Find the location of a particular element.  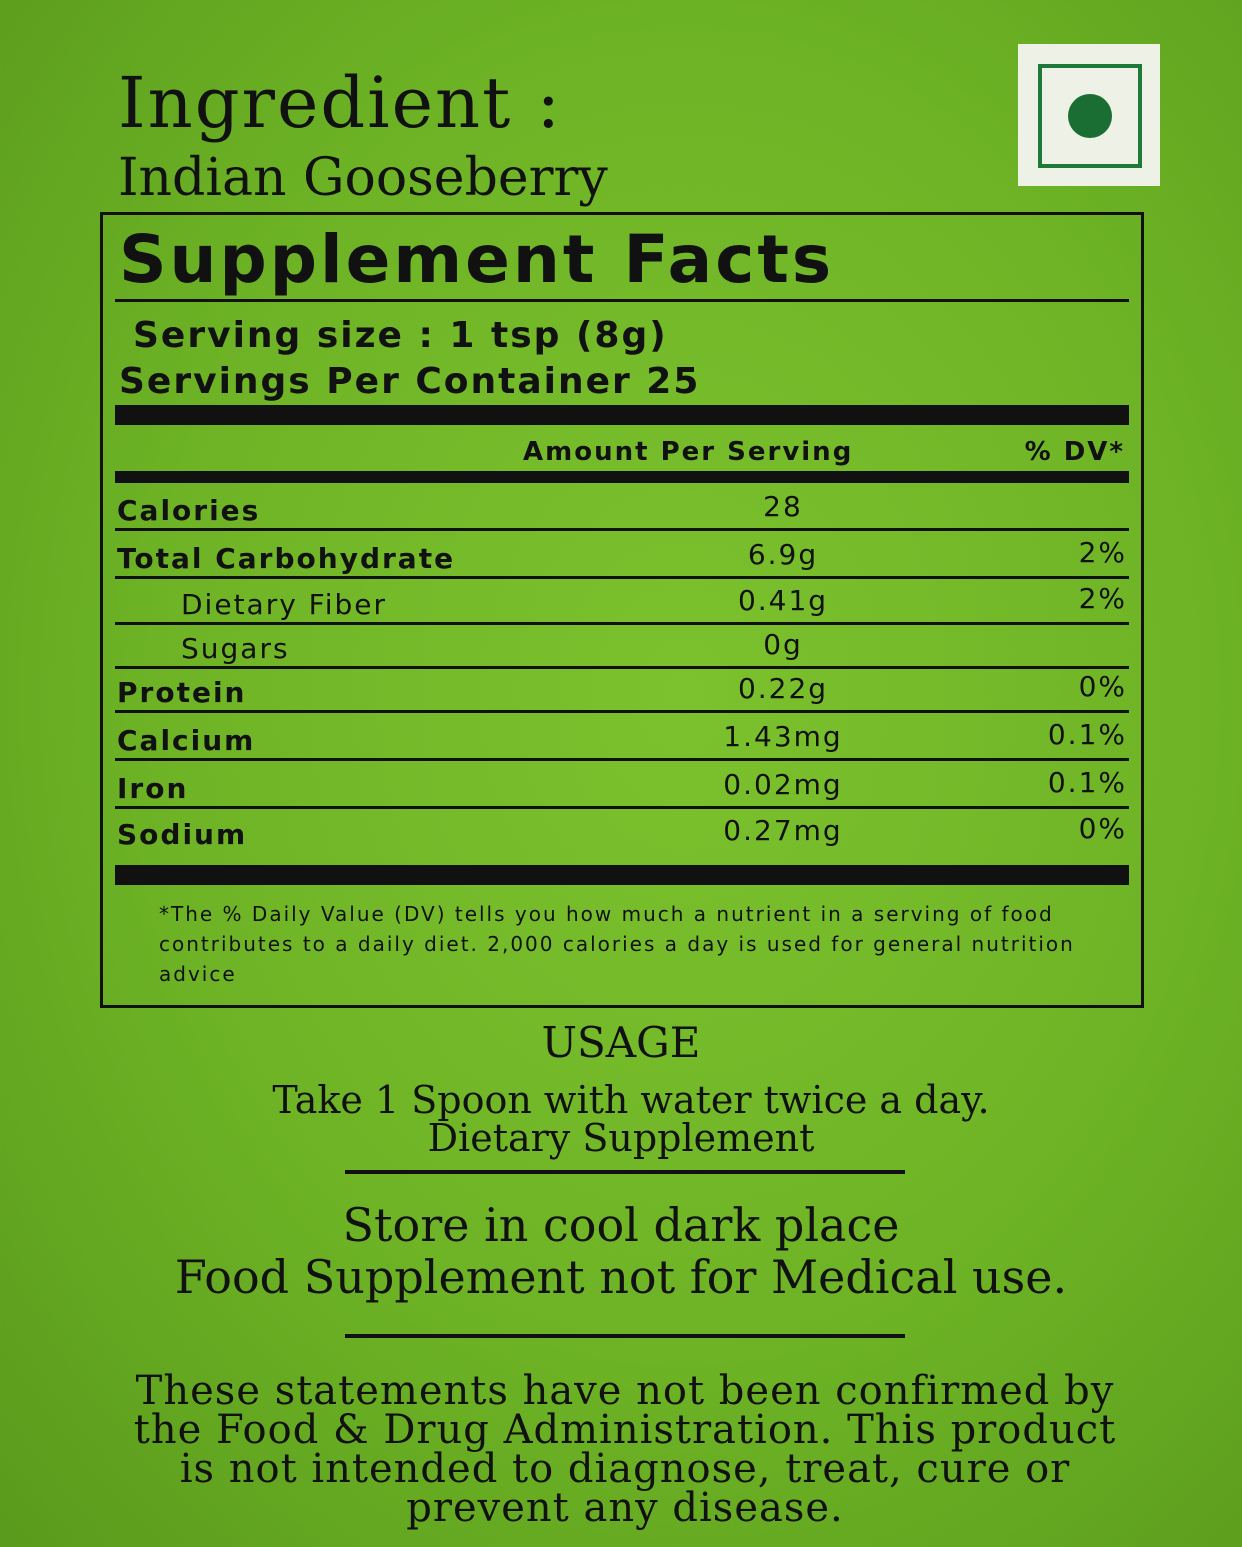

nutrient-row: Sugars 0g is located at coordinates (622, 646).